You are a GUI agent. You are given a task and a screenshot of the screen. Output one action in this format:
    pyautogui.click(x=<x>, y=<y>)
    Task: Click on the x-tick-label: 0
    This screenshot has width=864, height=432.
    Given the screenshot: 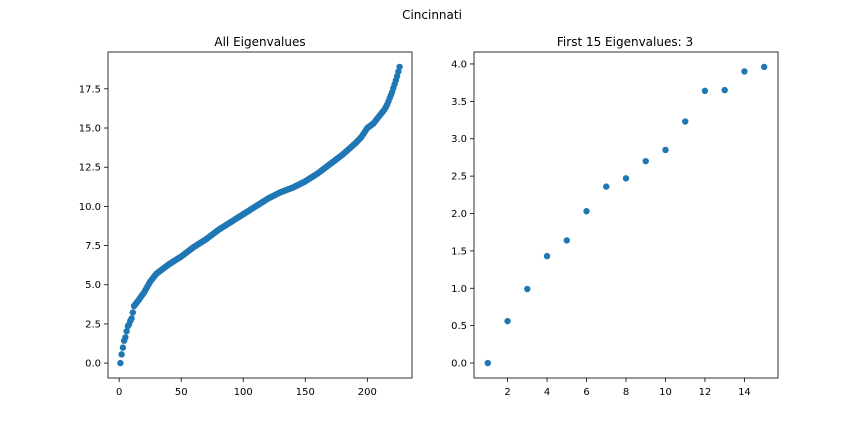 What is the action you would take?
    pyautogui.click(x=119, y=392)
    